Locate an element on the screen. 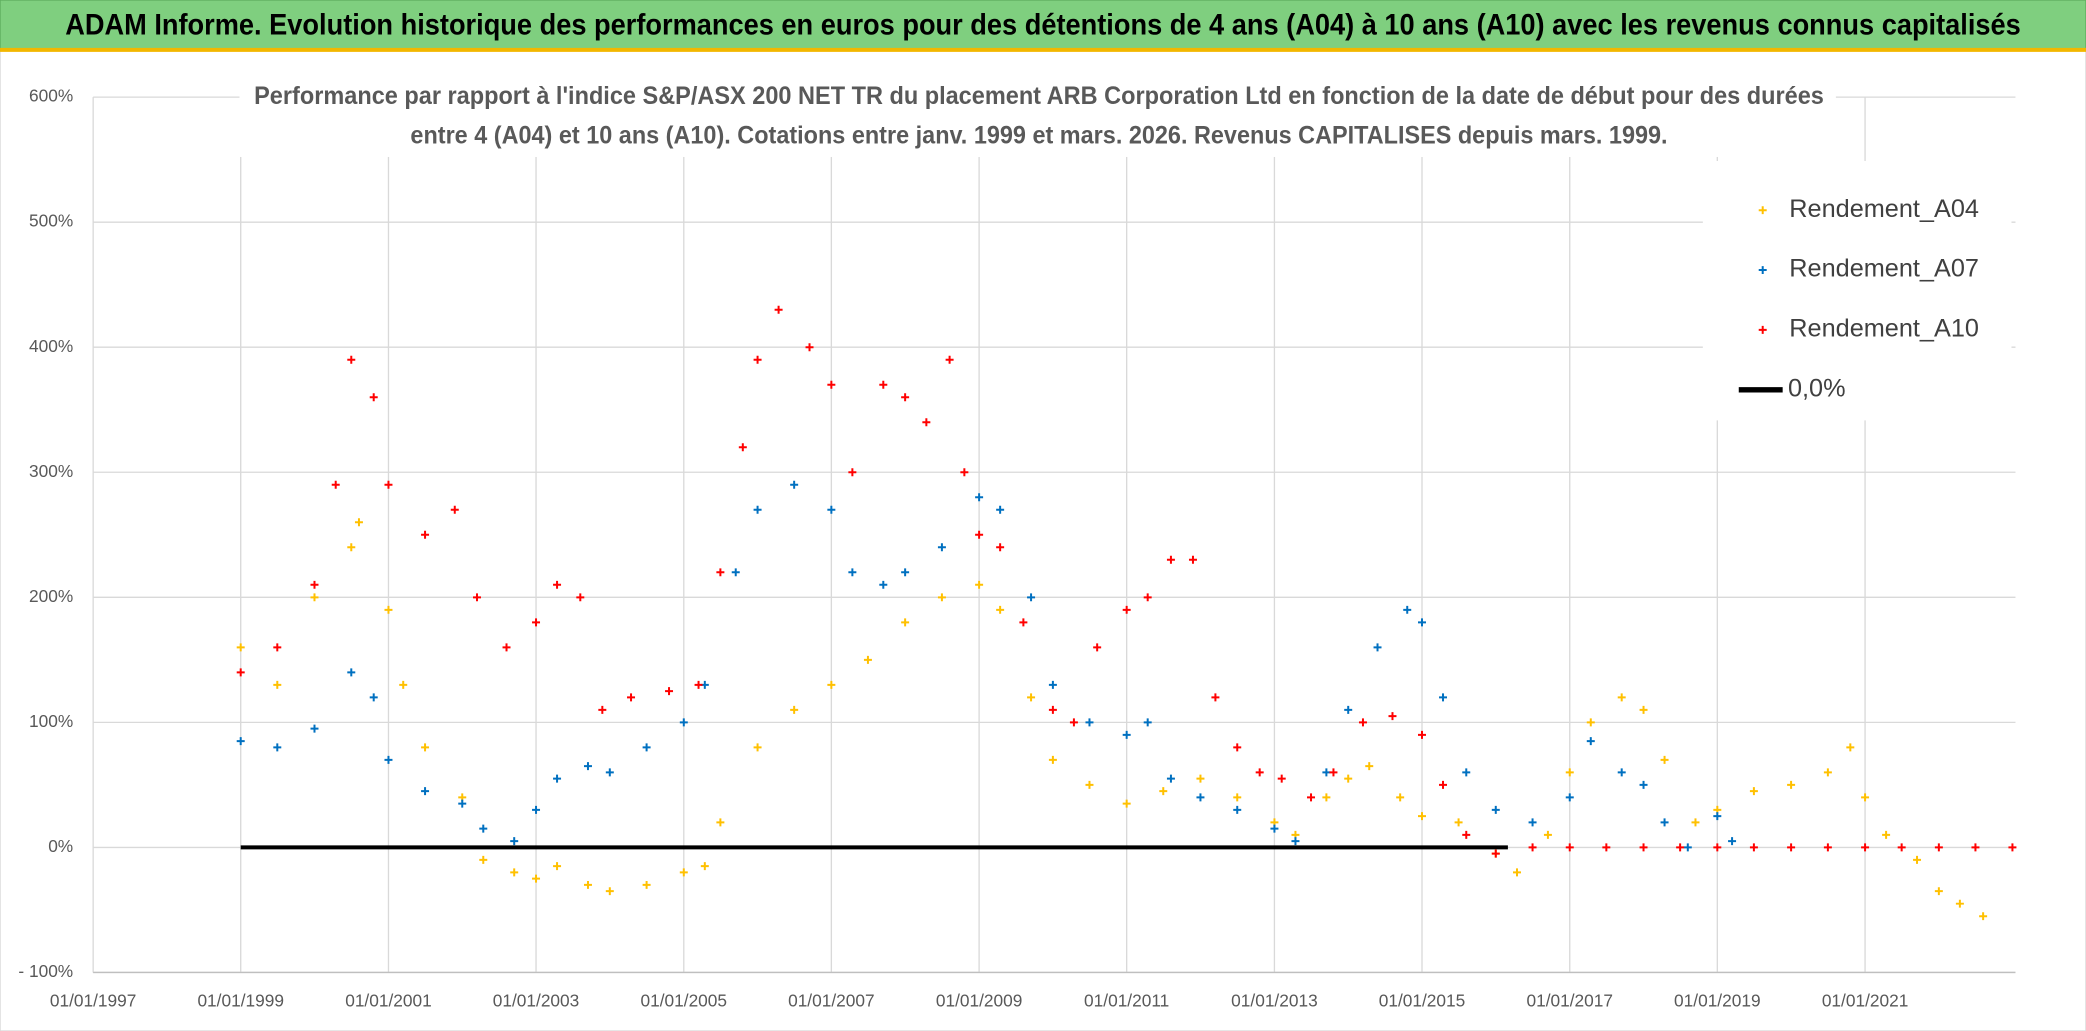 This screenshot has width=2086, height=1031. x-tick-label: 01/01/1997 is located at coordinates (93, 1000).